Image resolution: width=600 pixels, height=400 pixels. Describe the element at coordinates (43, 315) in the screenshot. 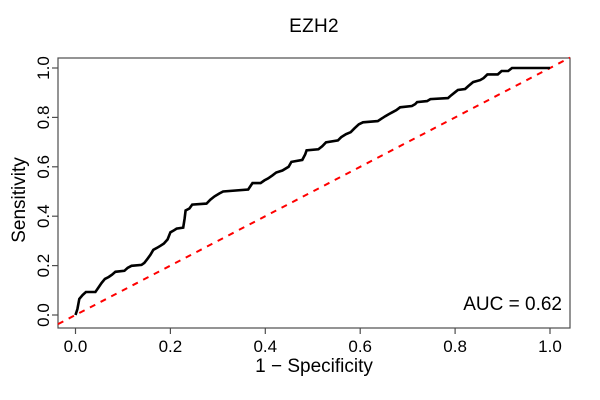

I see `y-tick-label: 0.0` at that location.